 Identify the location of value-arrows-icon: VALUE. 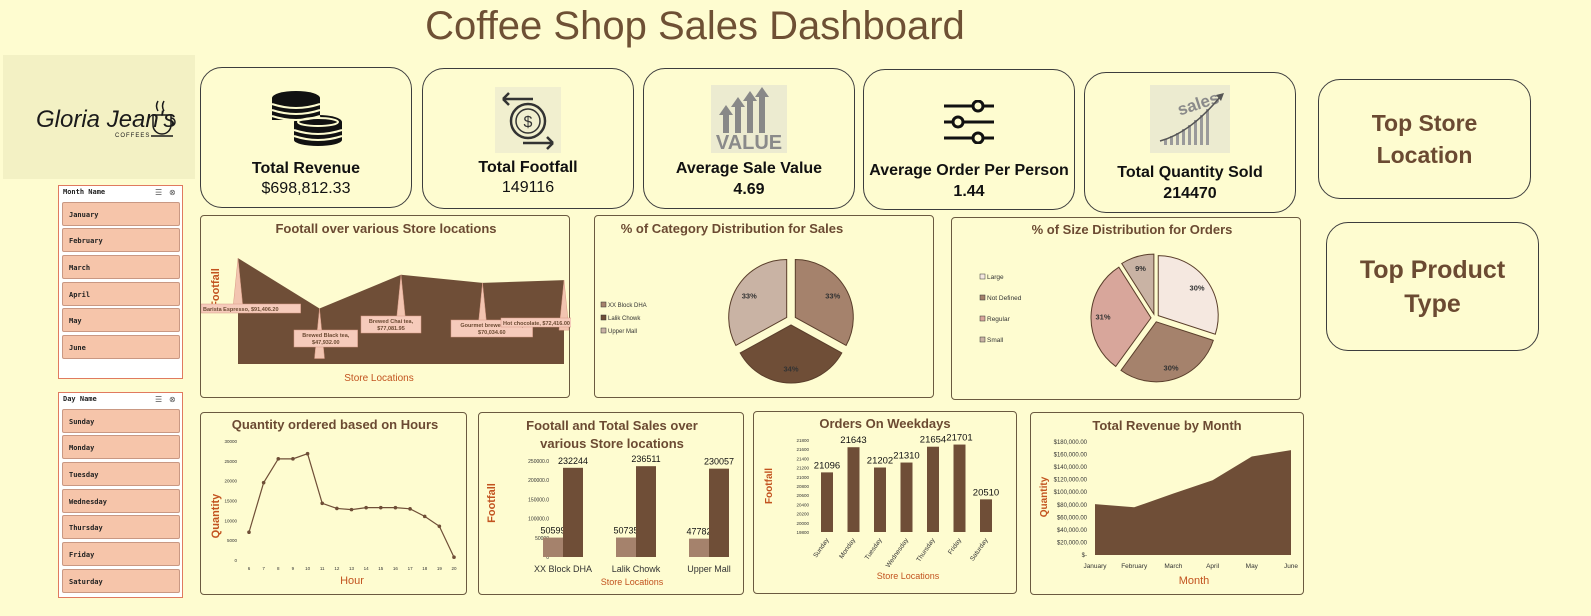
(749, 119).